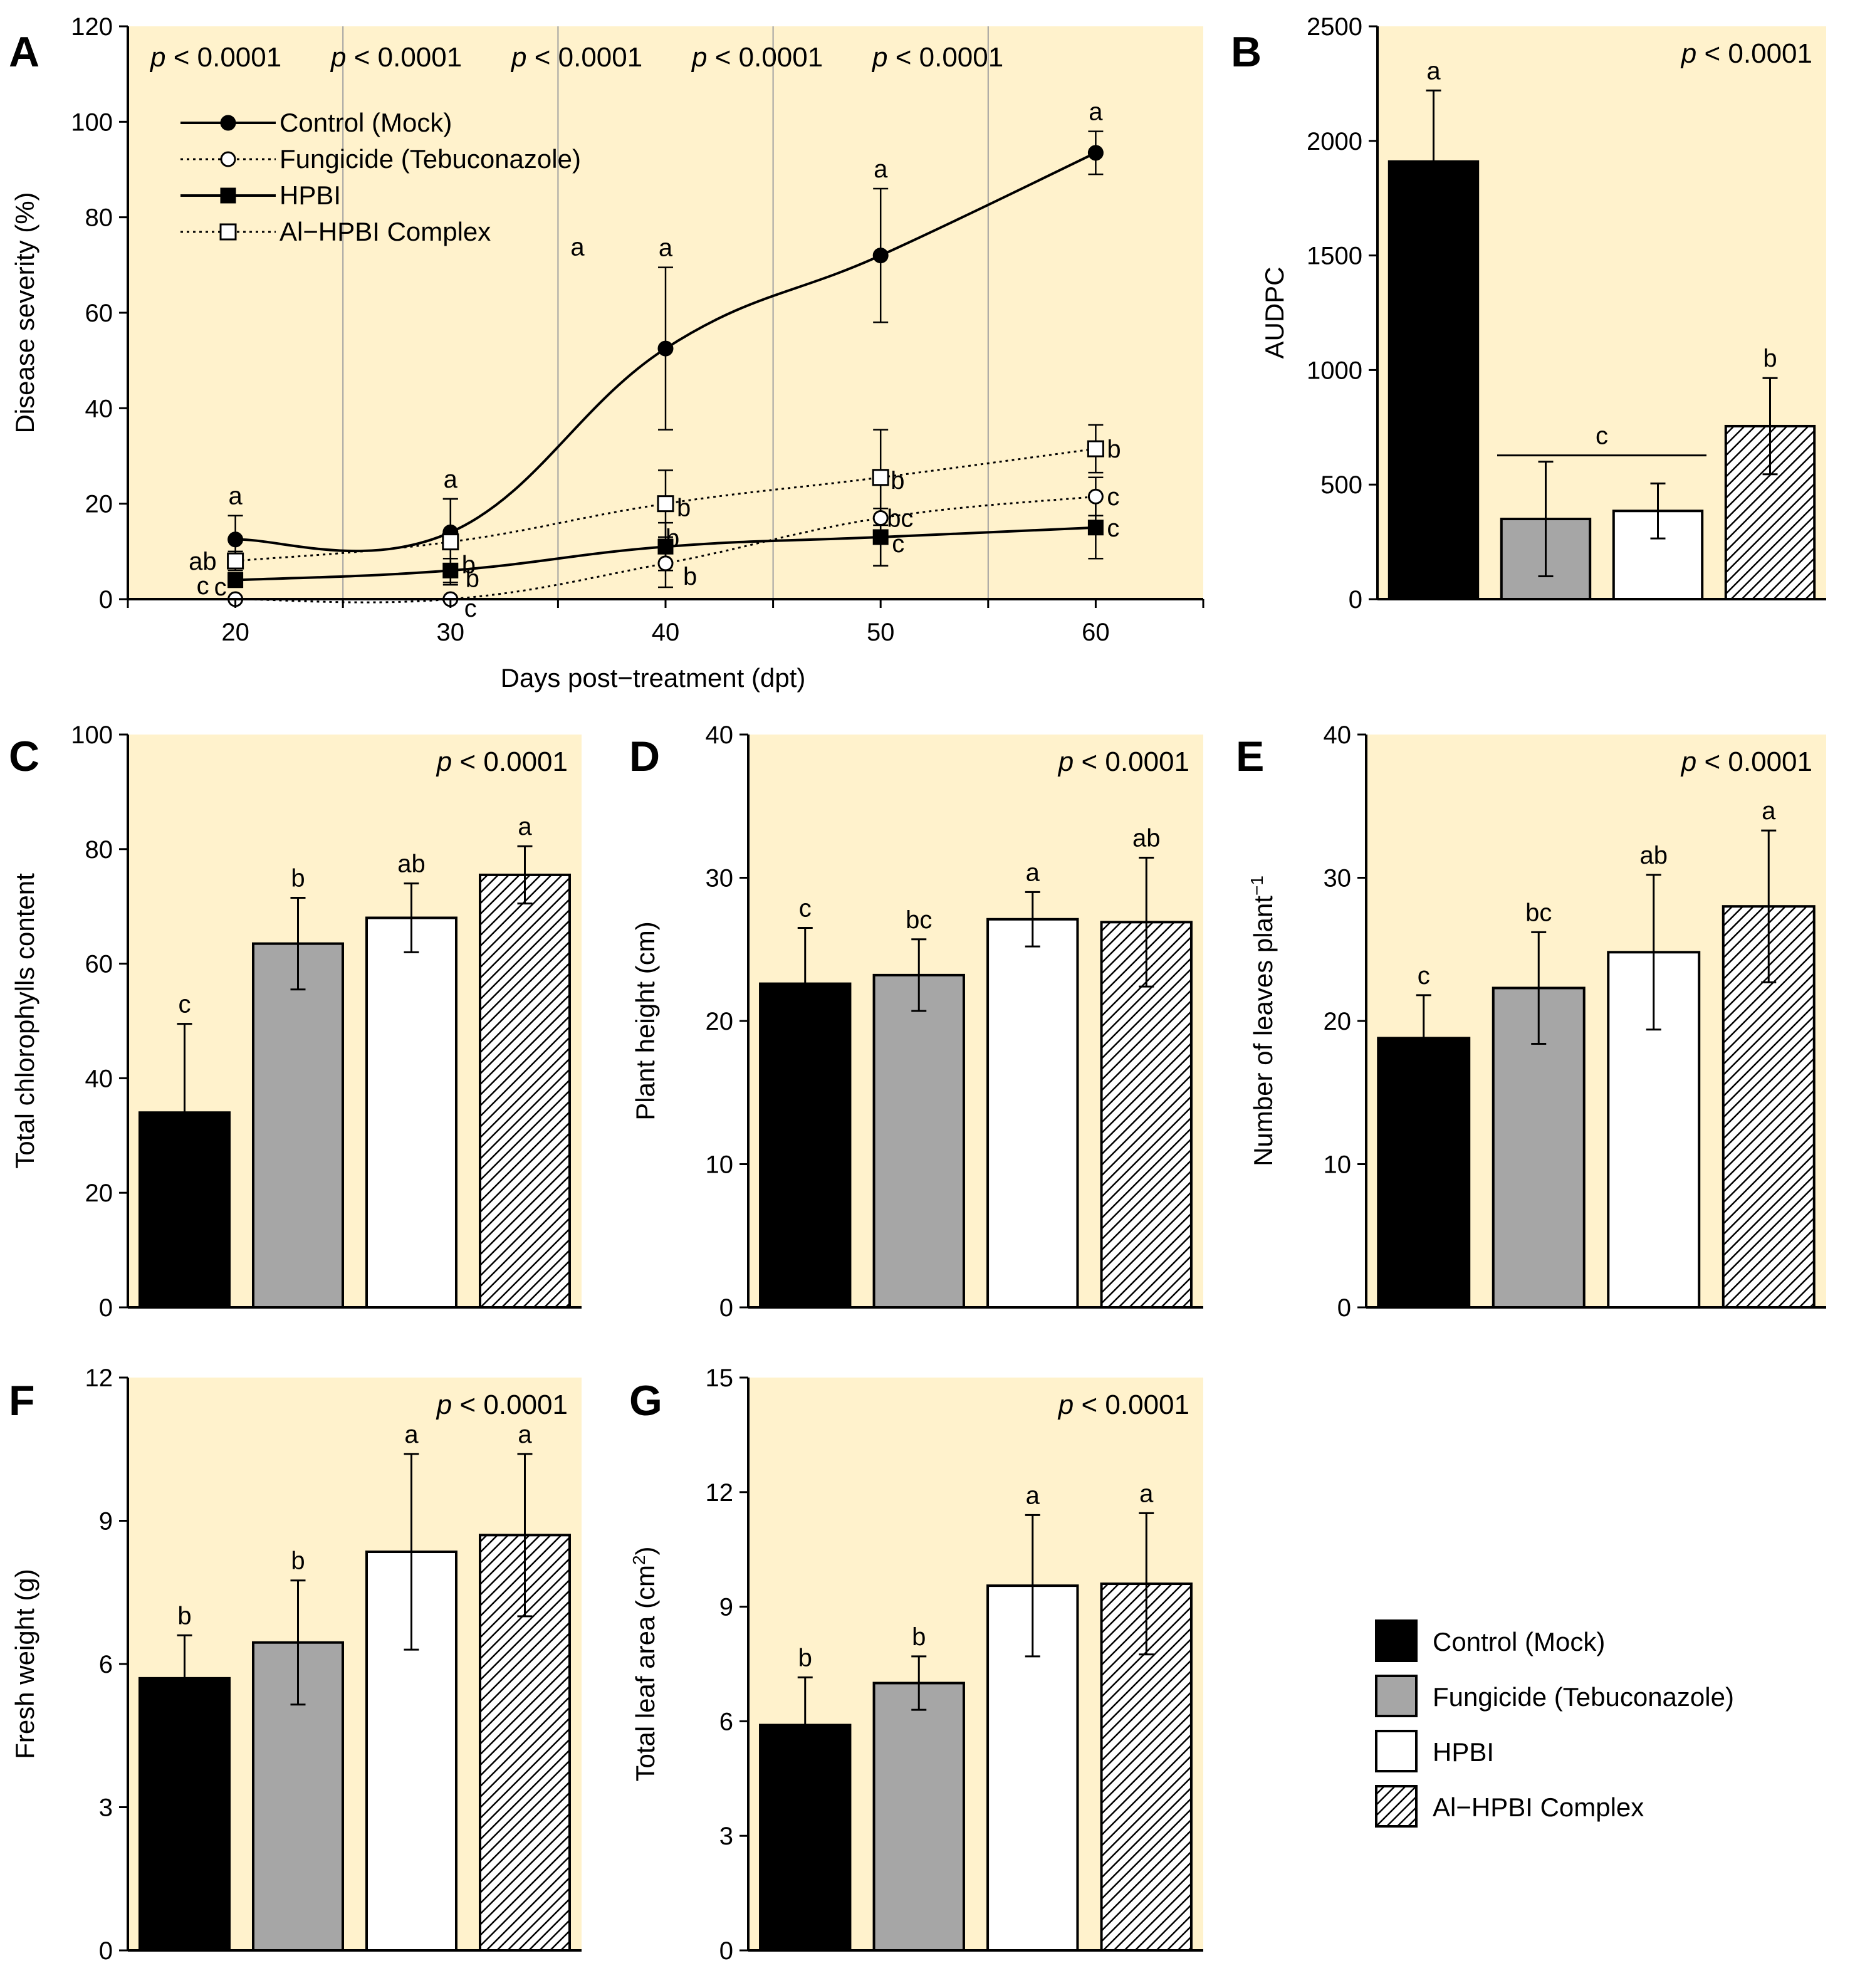 Image resolution: width=1855 pixels, height=1988 pixels. What do you see at coordinates (99, 964) in the screenshot?
I see `y-tick-label: 60` at bounding box center [99, 964].